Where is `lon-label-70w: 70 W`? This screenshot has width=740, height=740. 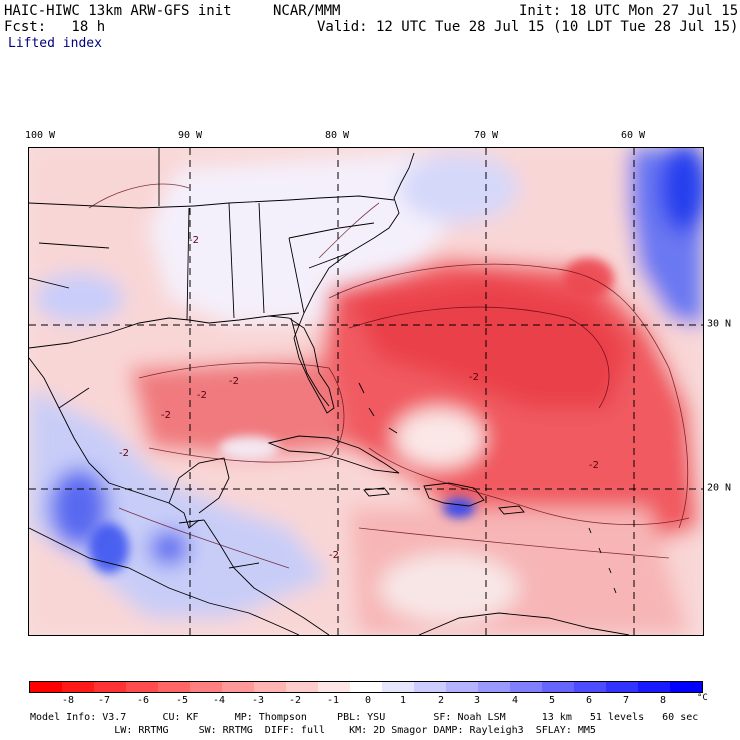
lon-label-70w: 70 W is located at coordinates (486, 135).